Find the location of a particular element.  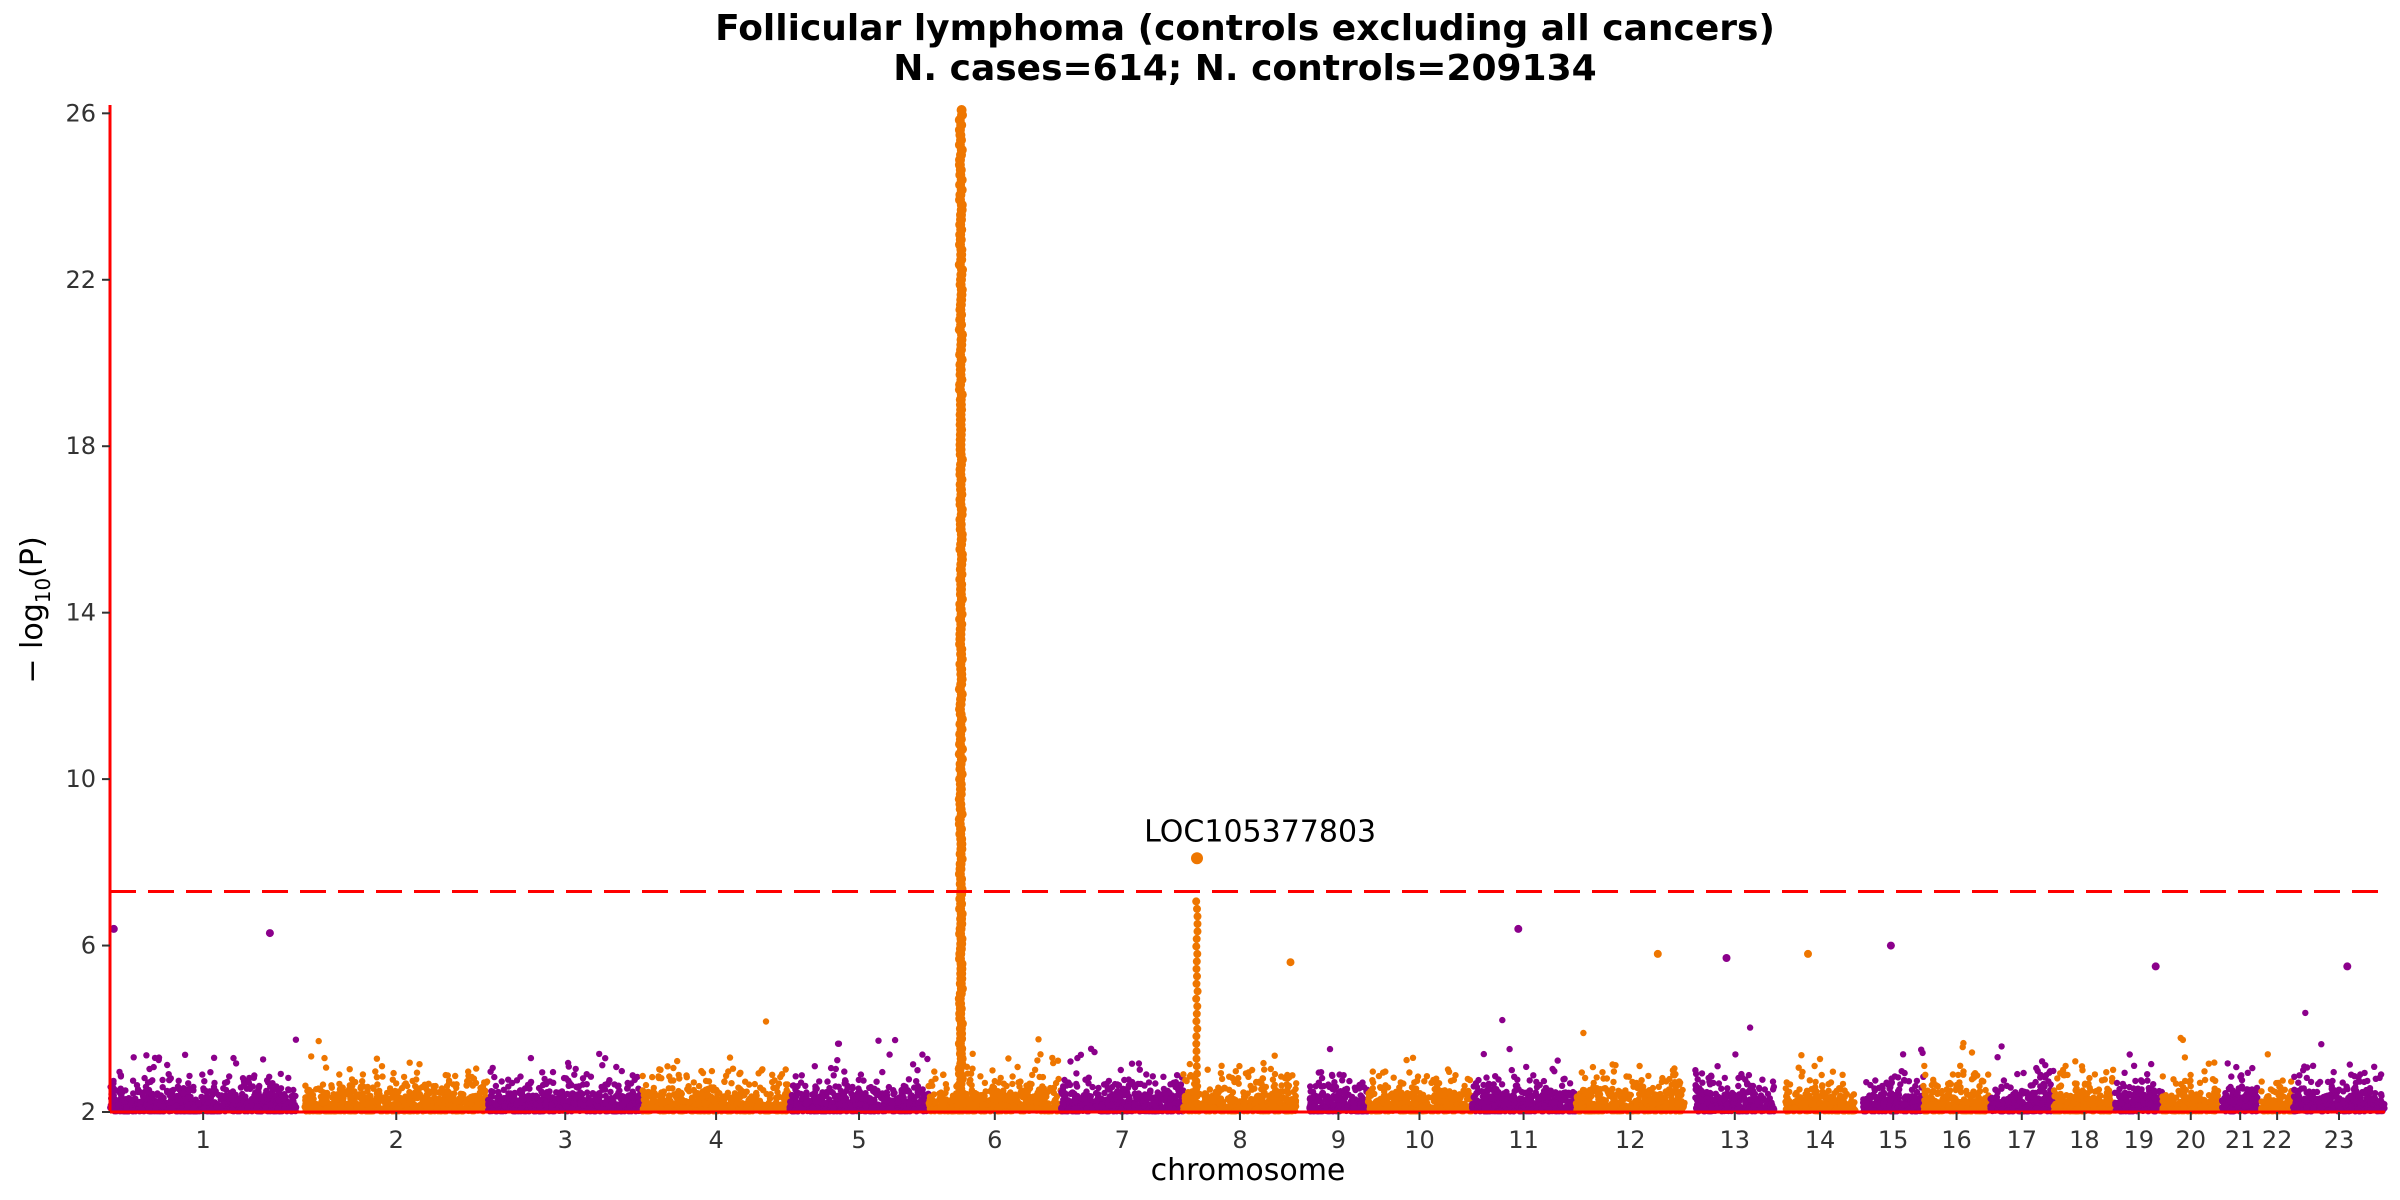

chromosome-6-points is located at coordinates (995, 1075).